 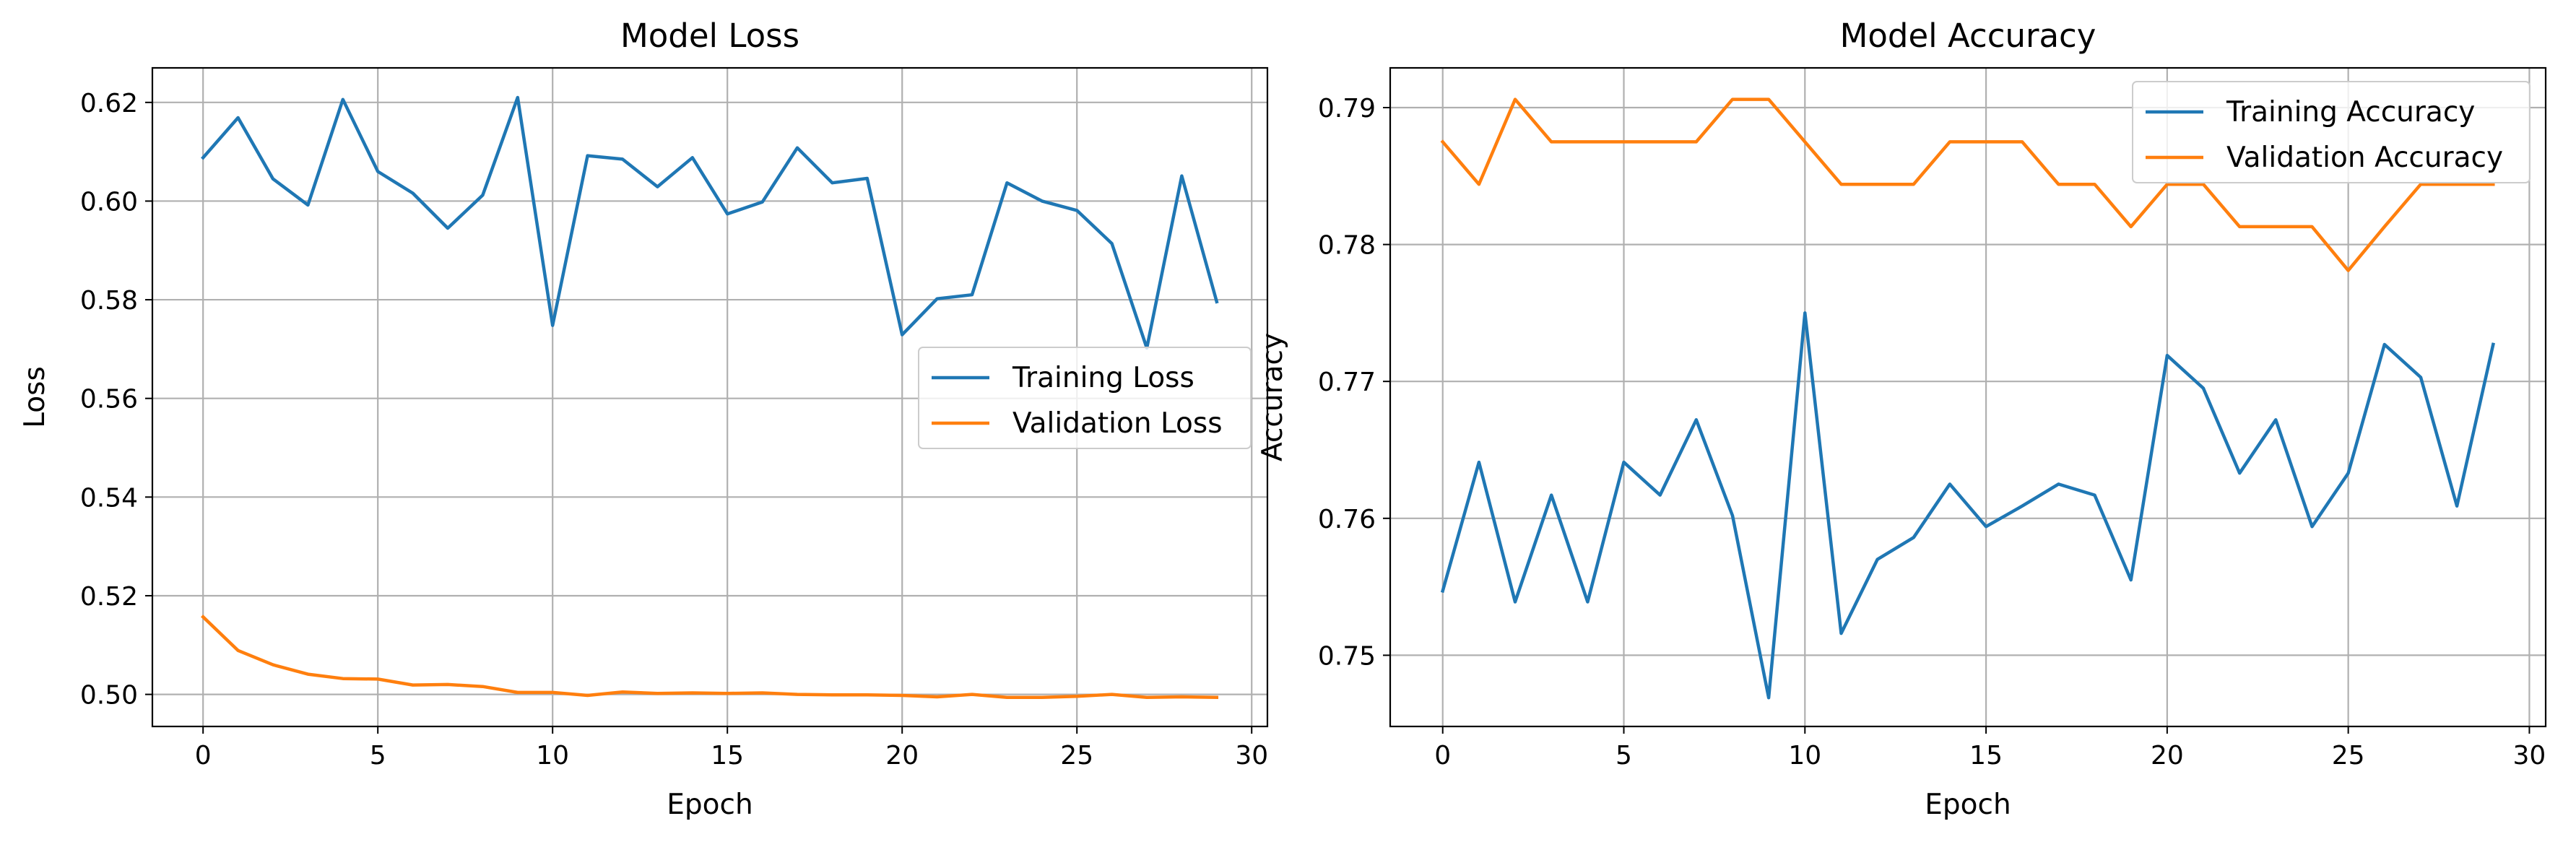 What do you see at coordinates (1103, 378) in the screenshot?
I see `training-loss-legend-label: Training Loss` at bounding box center [1103, 378].